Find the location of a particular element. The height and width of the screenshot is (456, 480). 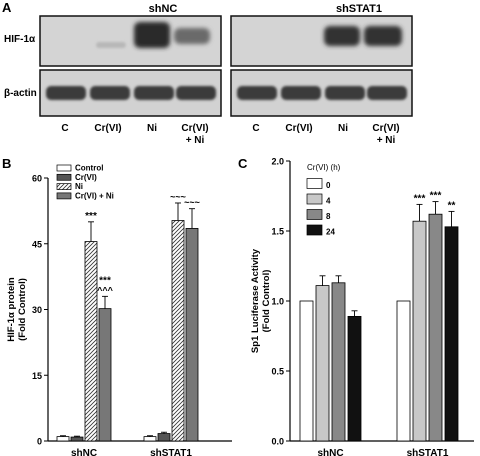

legend-label: Cr(VI) is located at coordinates (86, 177).